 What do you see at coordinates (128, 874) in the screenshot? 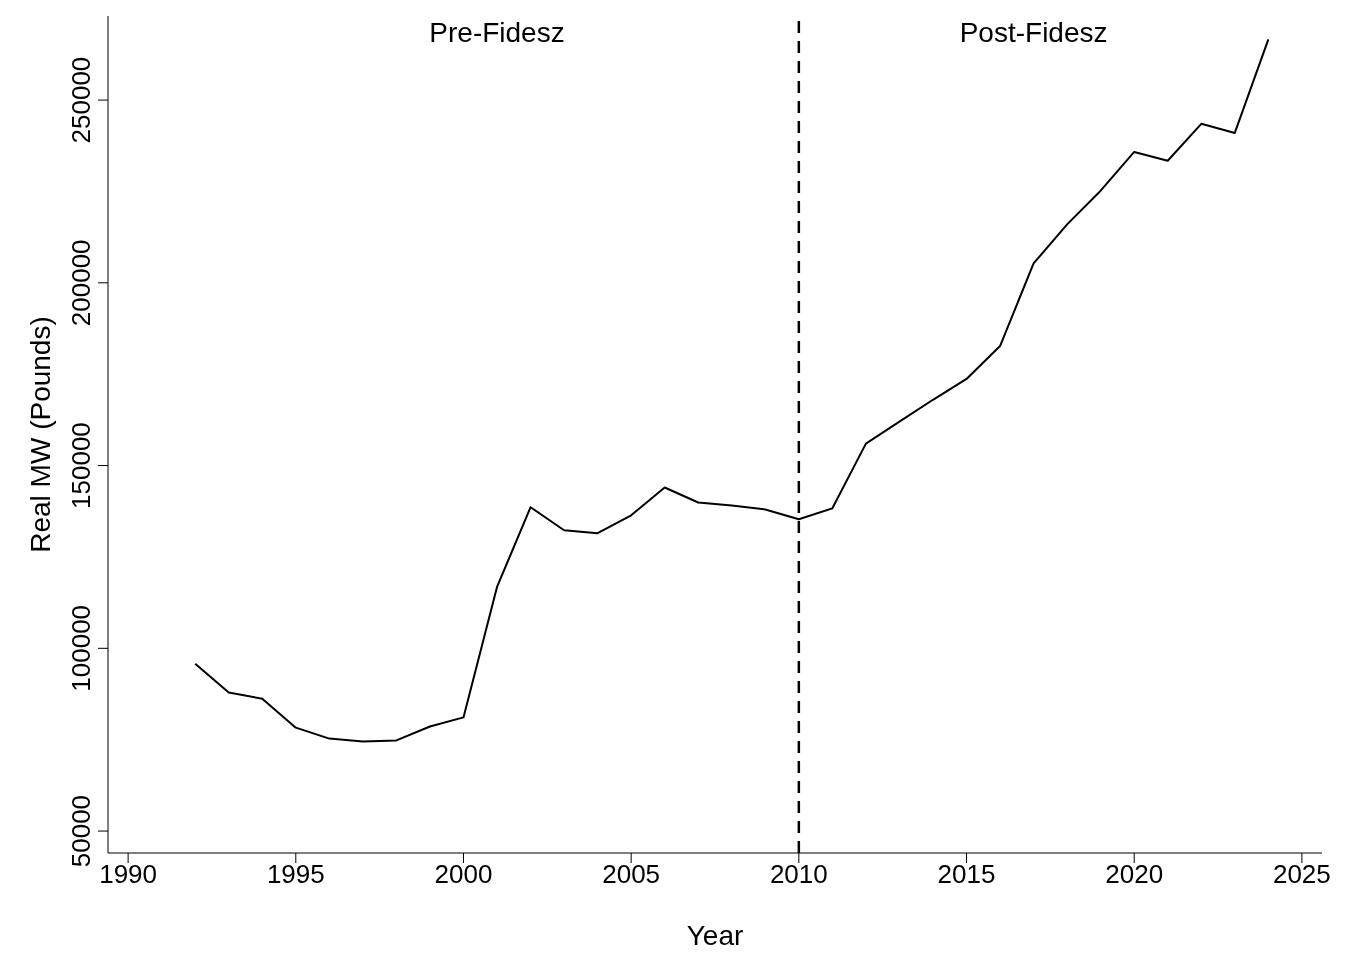
I see `x-tick-label: 1990` at bounding box center [128, 874].